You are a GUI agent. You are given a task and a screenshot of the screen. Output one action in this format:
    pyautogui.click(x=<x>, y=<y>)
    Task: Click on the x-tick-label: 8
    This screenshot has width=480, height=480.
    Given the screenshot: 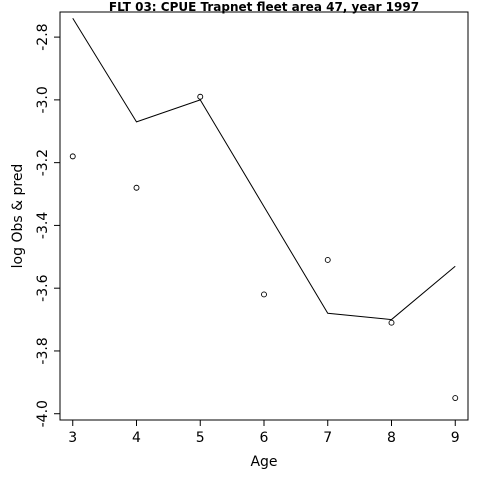 What is the action you would take?
    pyautogui.click(x=391, y=438)
    